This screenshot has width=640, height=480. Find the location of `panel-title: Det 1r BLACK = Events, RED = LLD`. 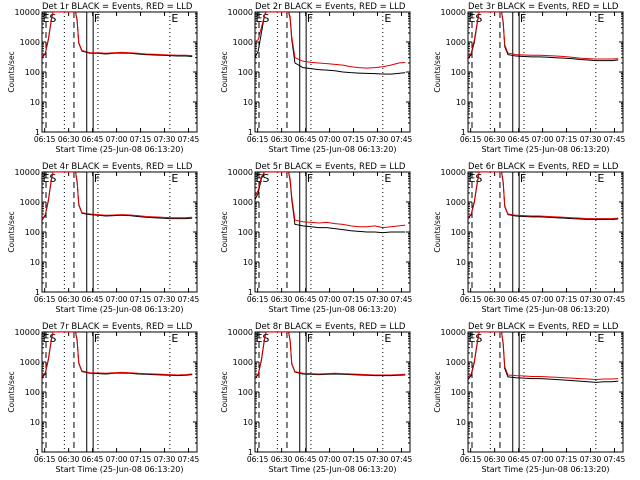

panel-title: Det 1r BLACK = Events, RED = LLD is located at coordinates (117, 7).